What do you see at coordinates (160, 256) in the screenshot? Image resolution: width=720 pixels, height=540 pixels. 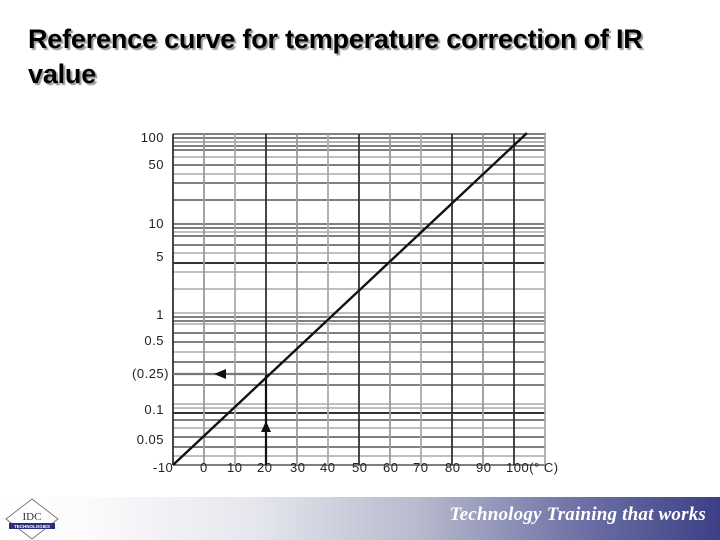 I see `y-tick-label: 5` at bounding box center [160, 256].